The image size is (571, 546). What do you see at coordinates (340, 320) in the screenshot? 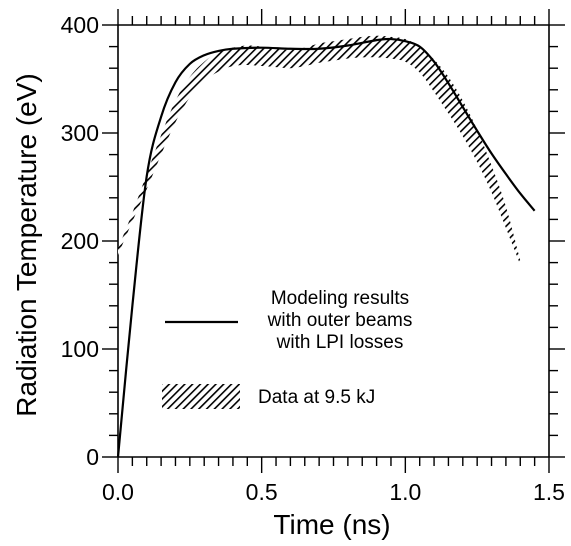
I see `legend-model-label: with outer beams` at bounding box center [340, 320].